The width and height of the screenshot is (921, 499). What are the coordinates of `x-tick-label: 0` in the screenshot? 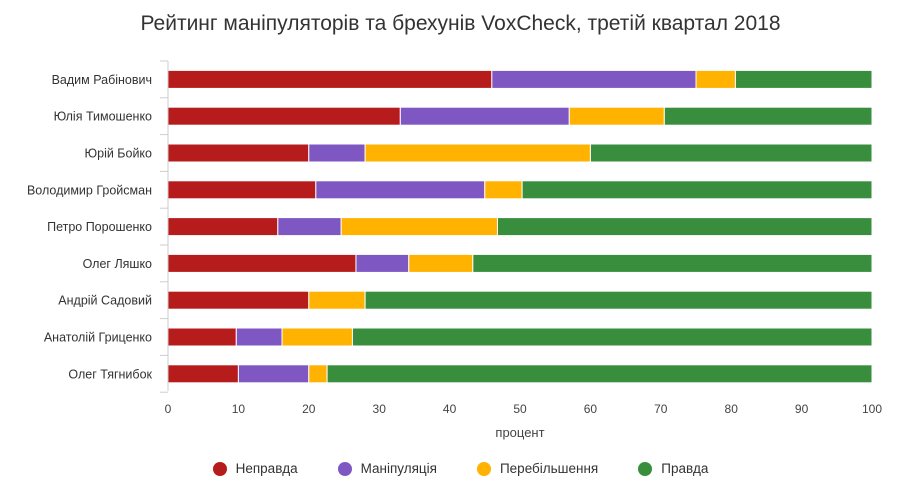 It's located at (168, 409).